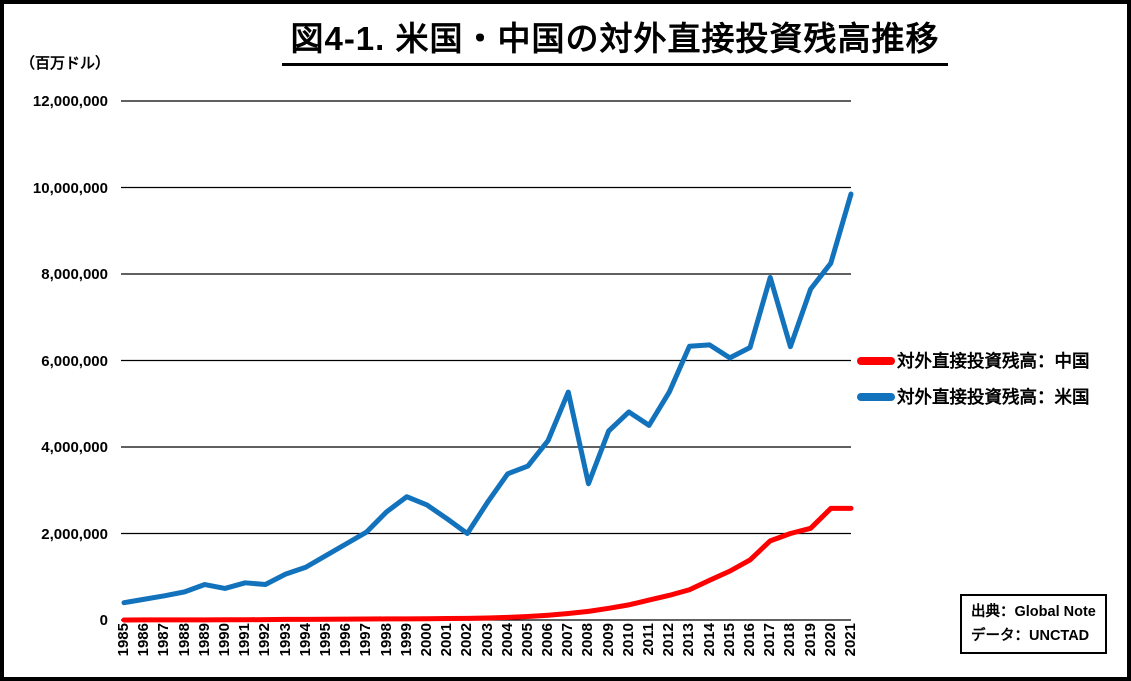 The image size is (1131, 681). What do you see at coordinates (467, 640) in the screenshot?
I see `x-tick-label: 2002` at bounding box center [467, 640].